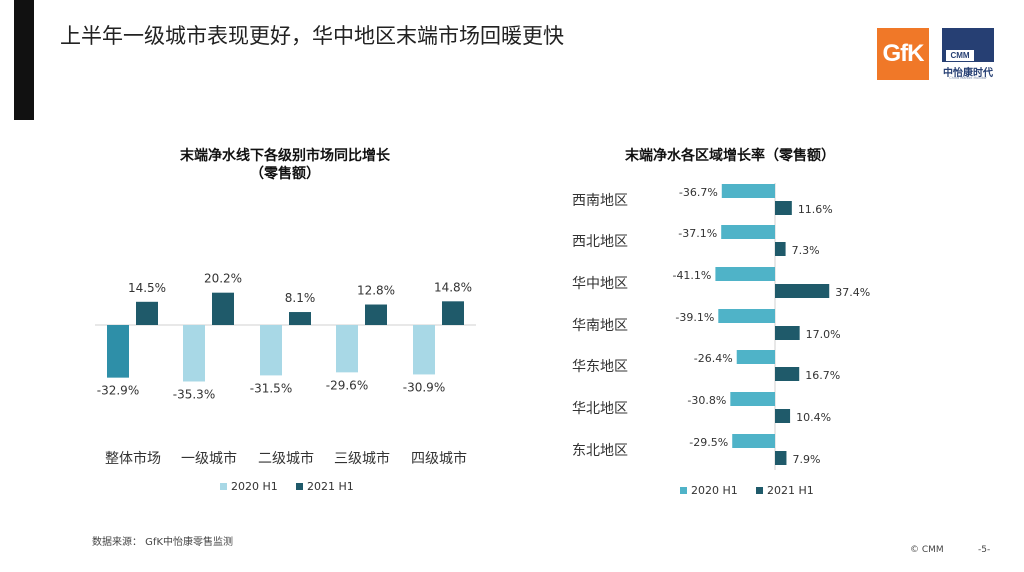 Image resolution: width=1024 pixels, height=572 pixels. Describe the element at coordinates (600, 284) in the screenshot. I see `category-label: 华中地区` at that location.